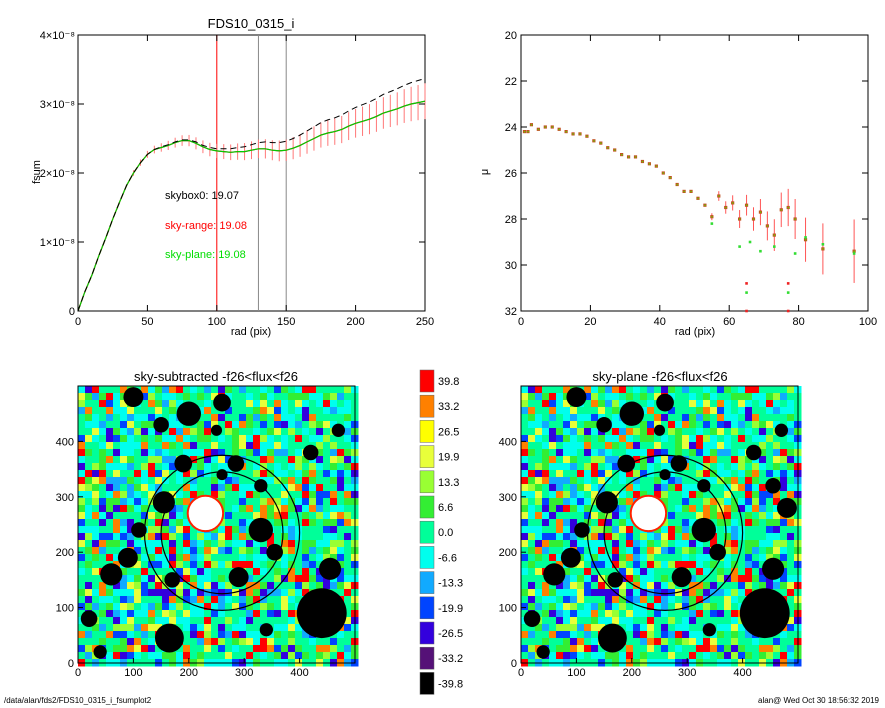  I want to click on image-xtick-label: 100, so click(133, 673).